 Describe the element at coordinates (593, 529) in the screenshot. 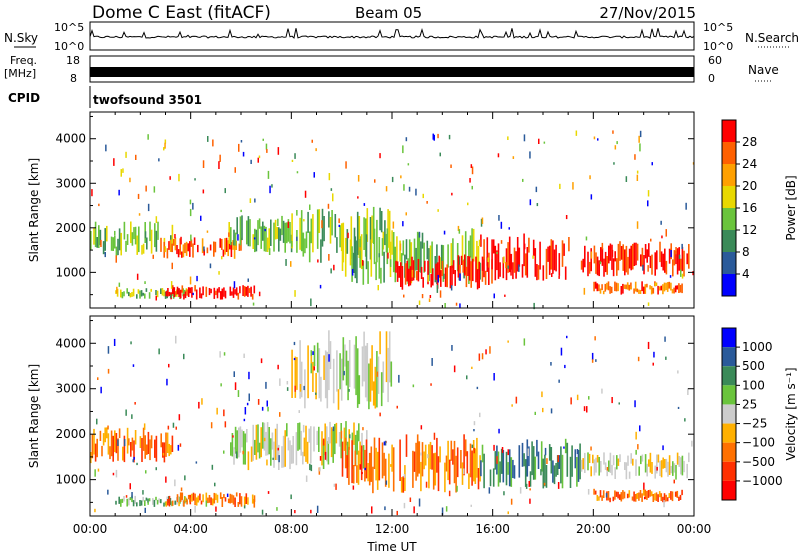

I see `x-tick-label: 20:00` at that location.